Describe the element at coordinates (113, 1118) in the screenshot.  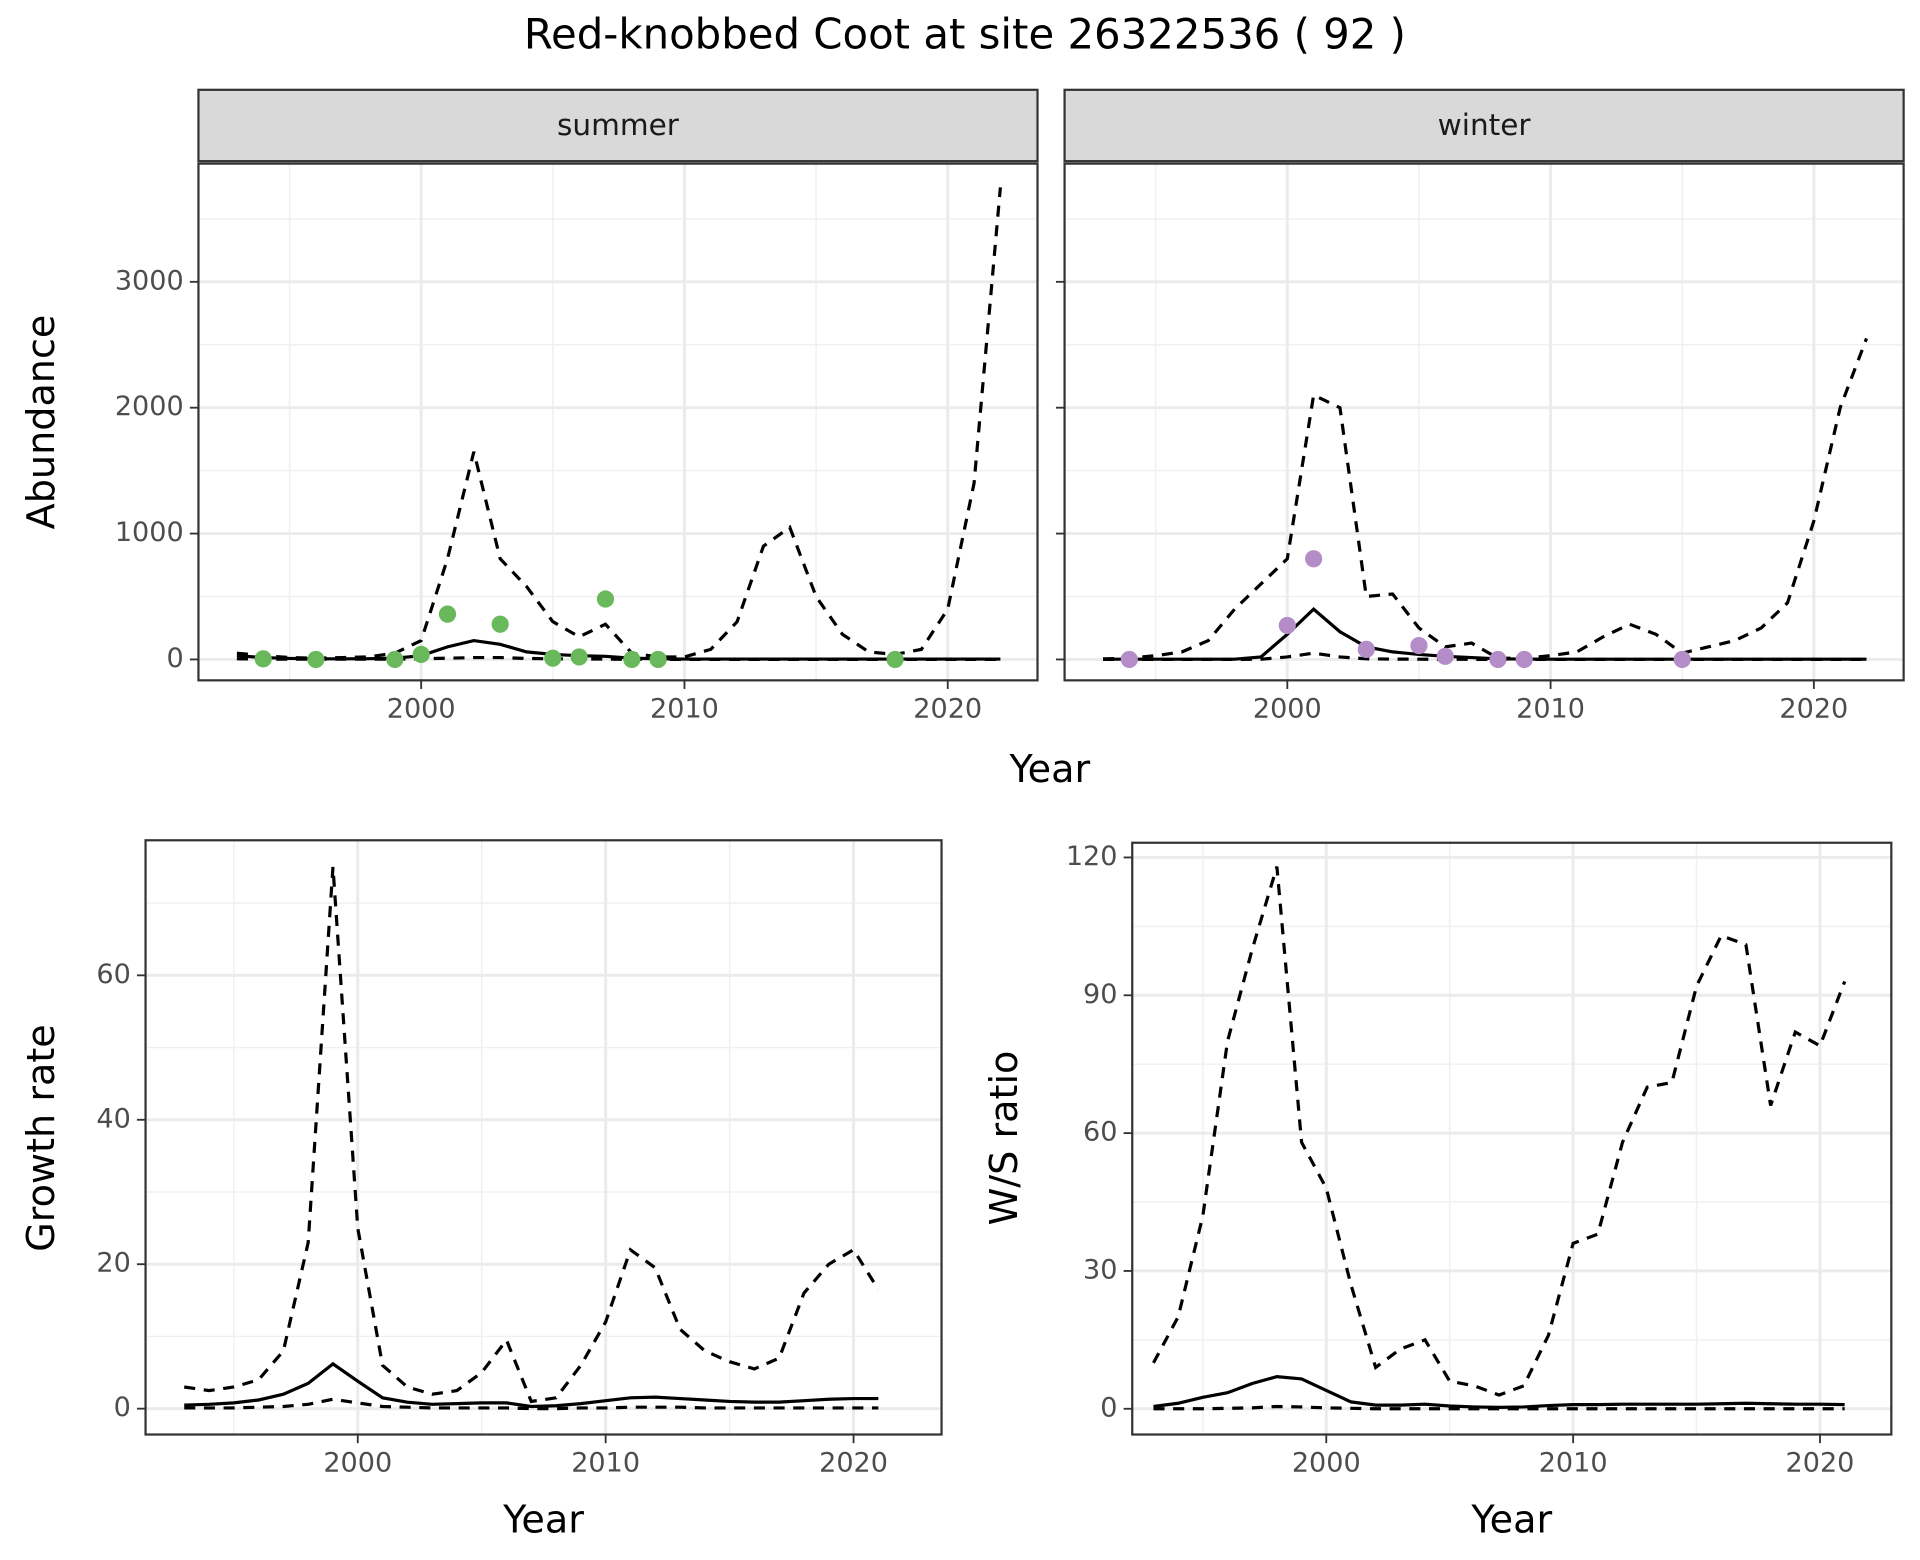
I see `y-tick-label: 40` at that location.